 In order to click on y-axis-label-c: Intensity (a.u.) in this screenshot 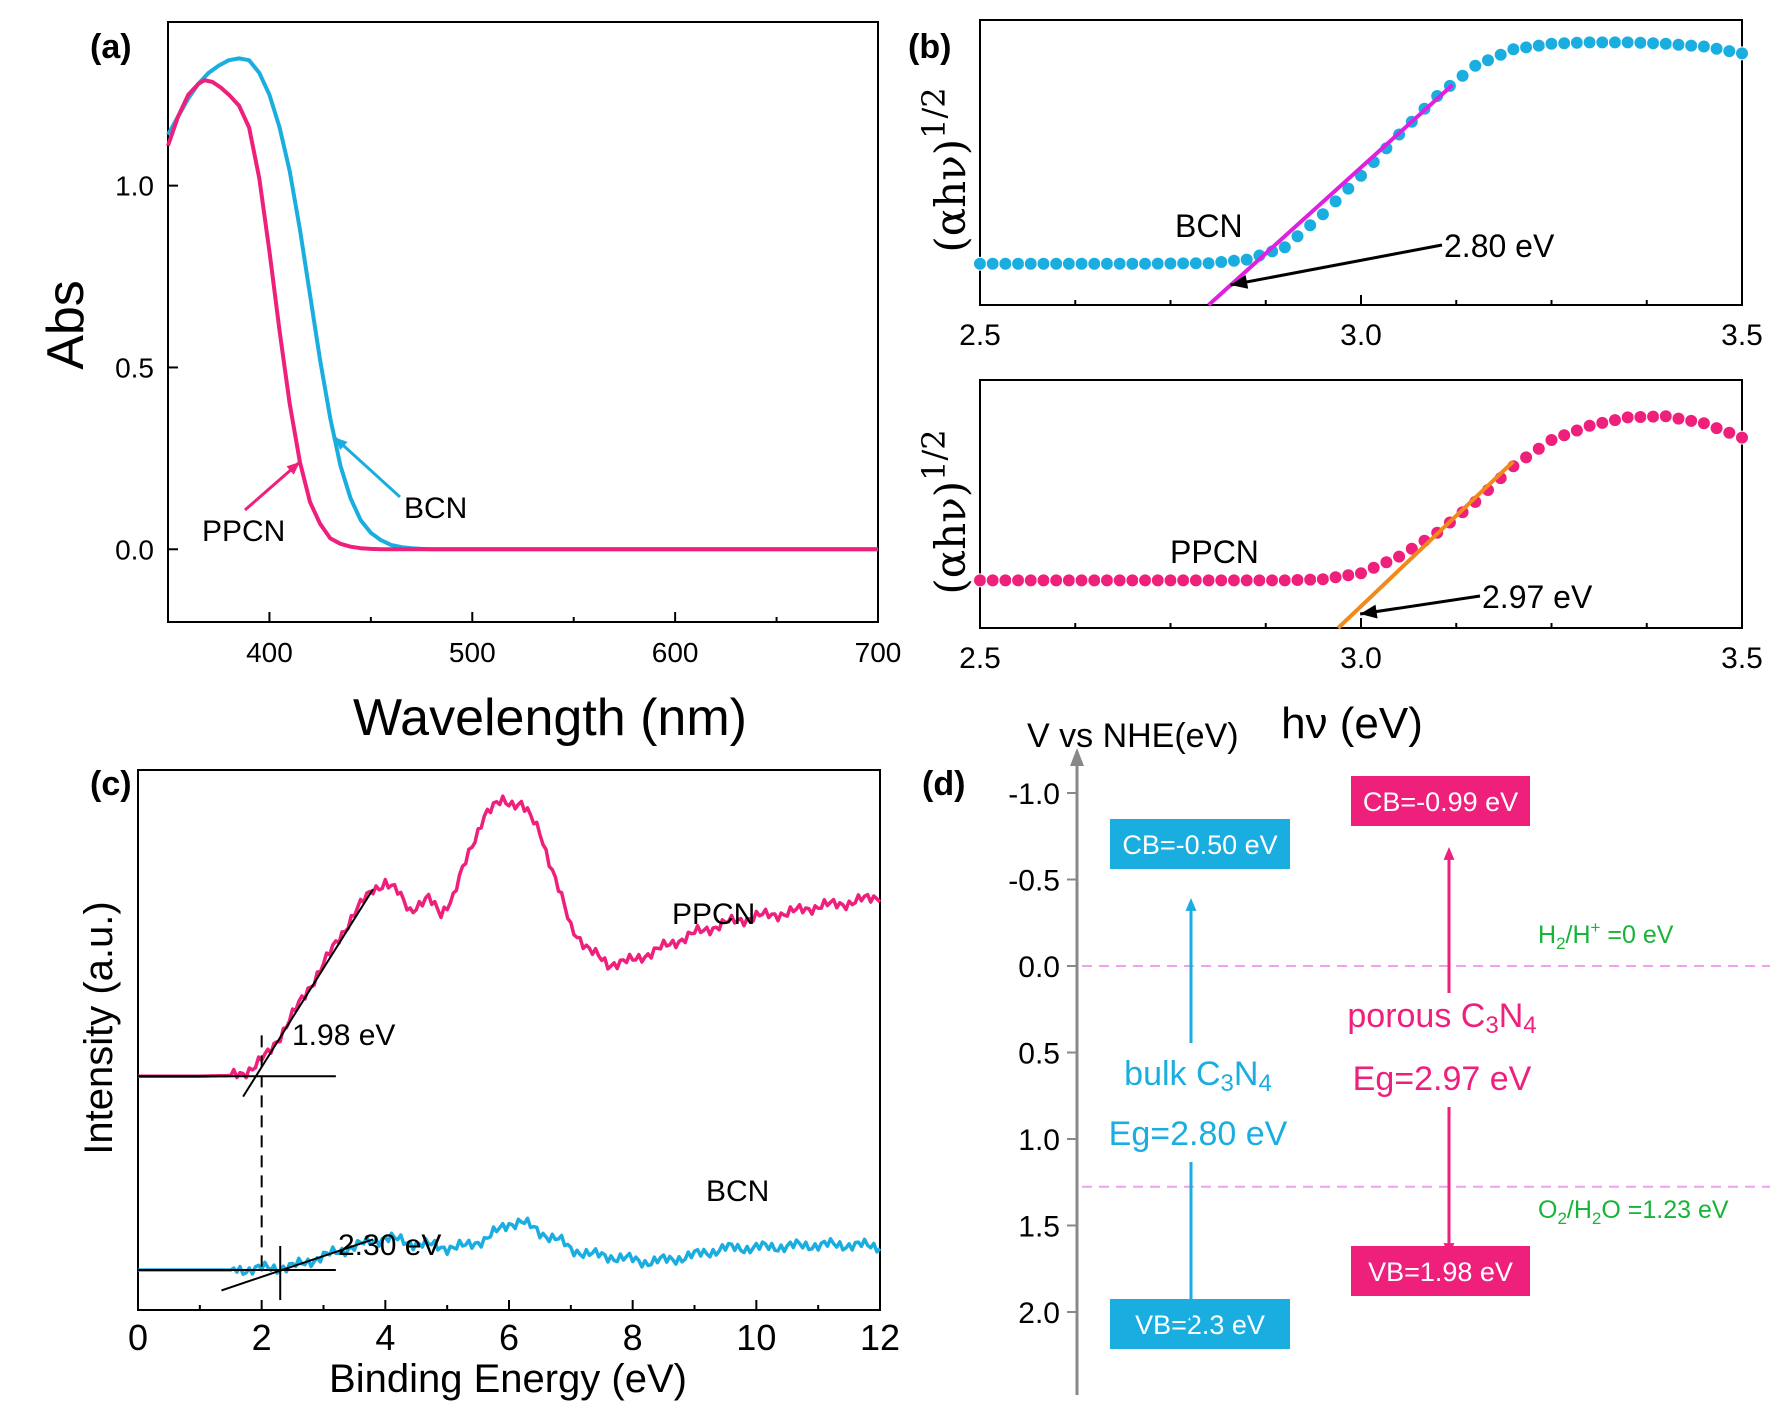, I will do `click(99, 1027)`.